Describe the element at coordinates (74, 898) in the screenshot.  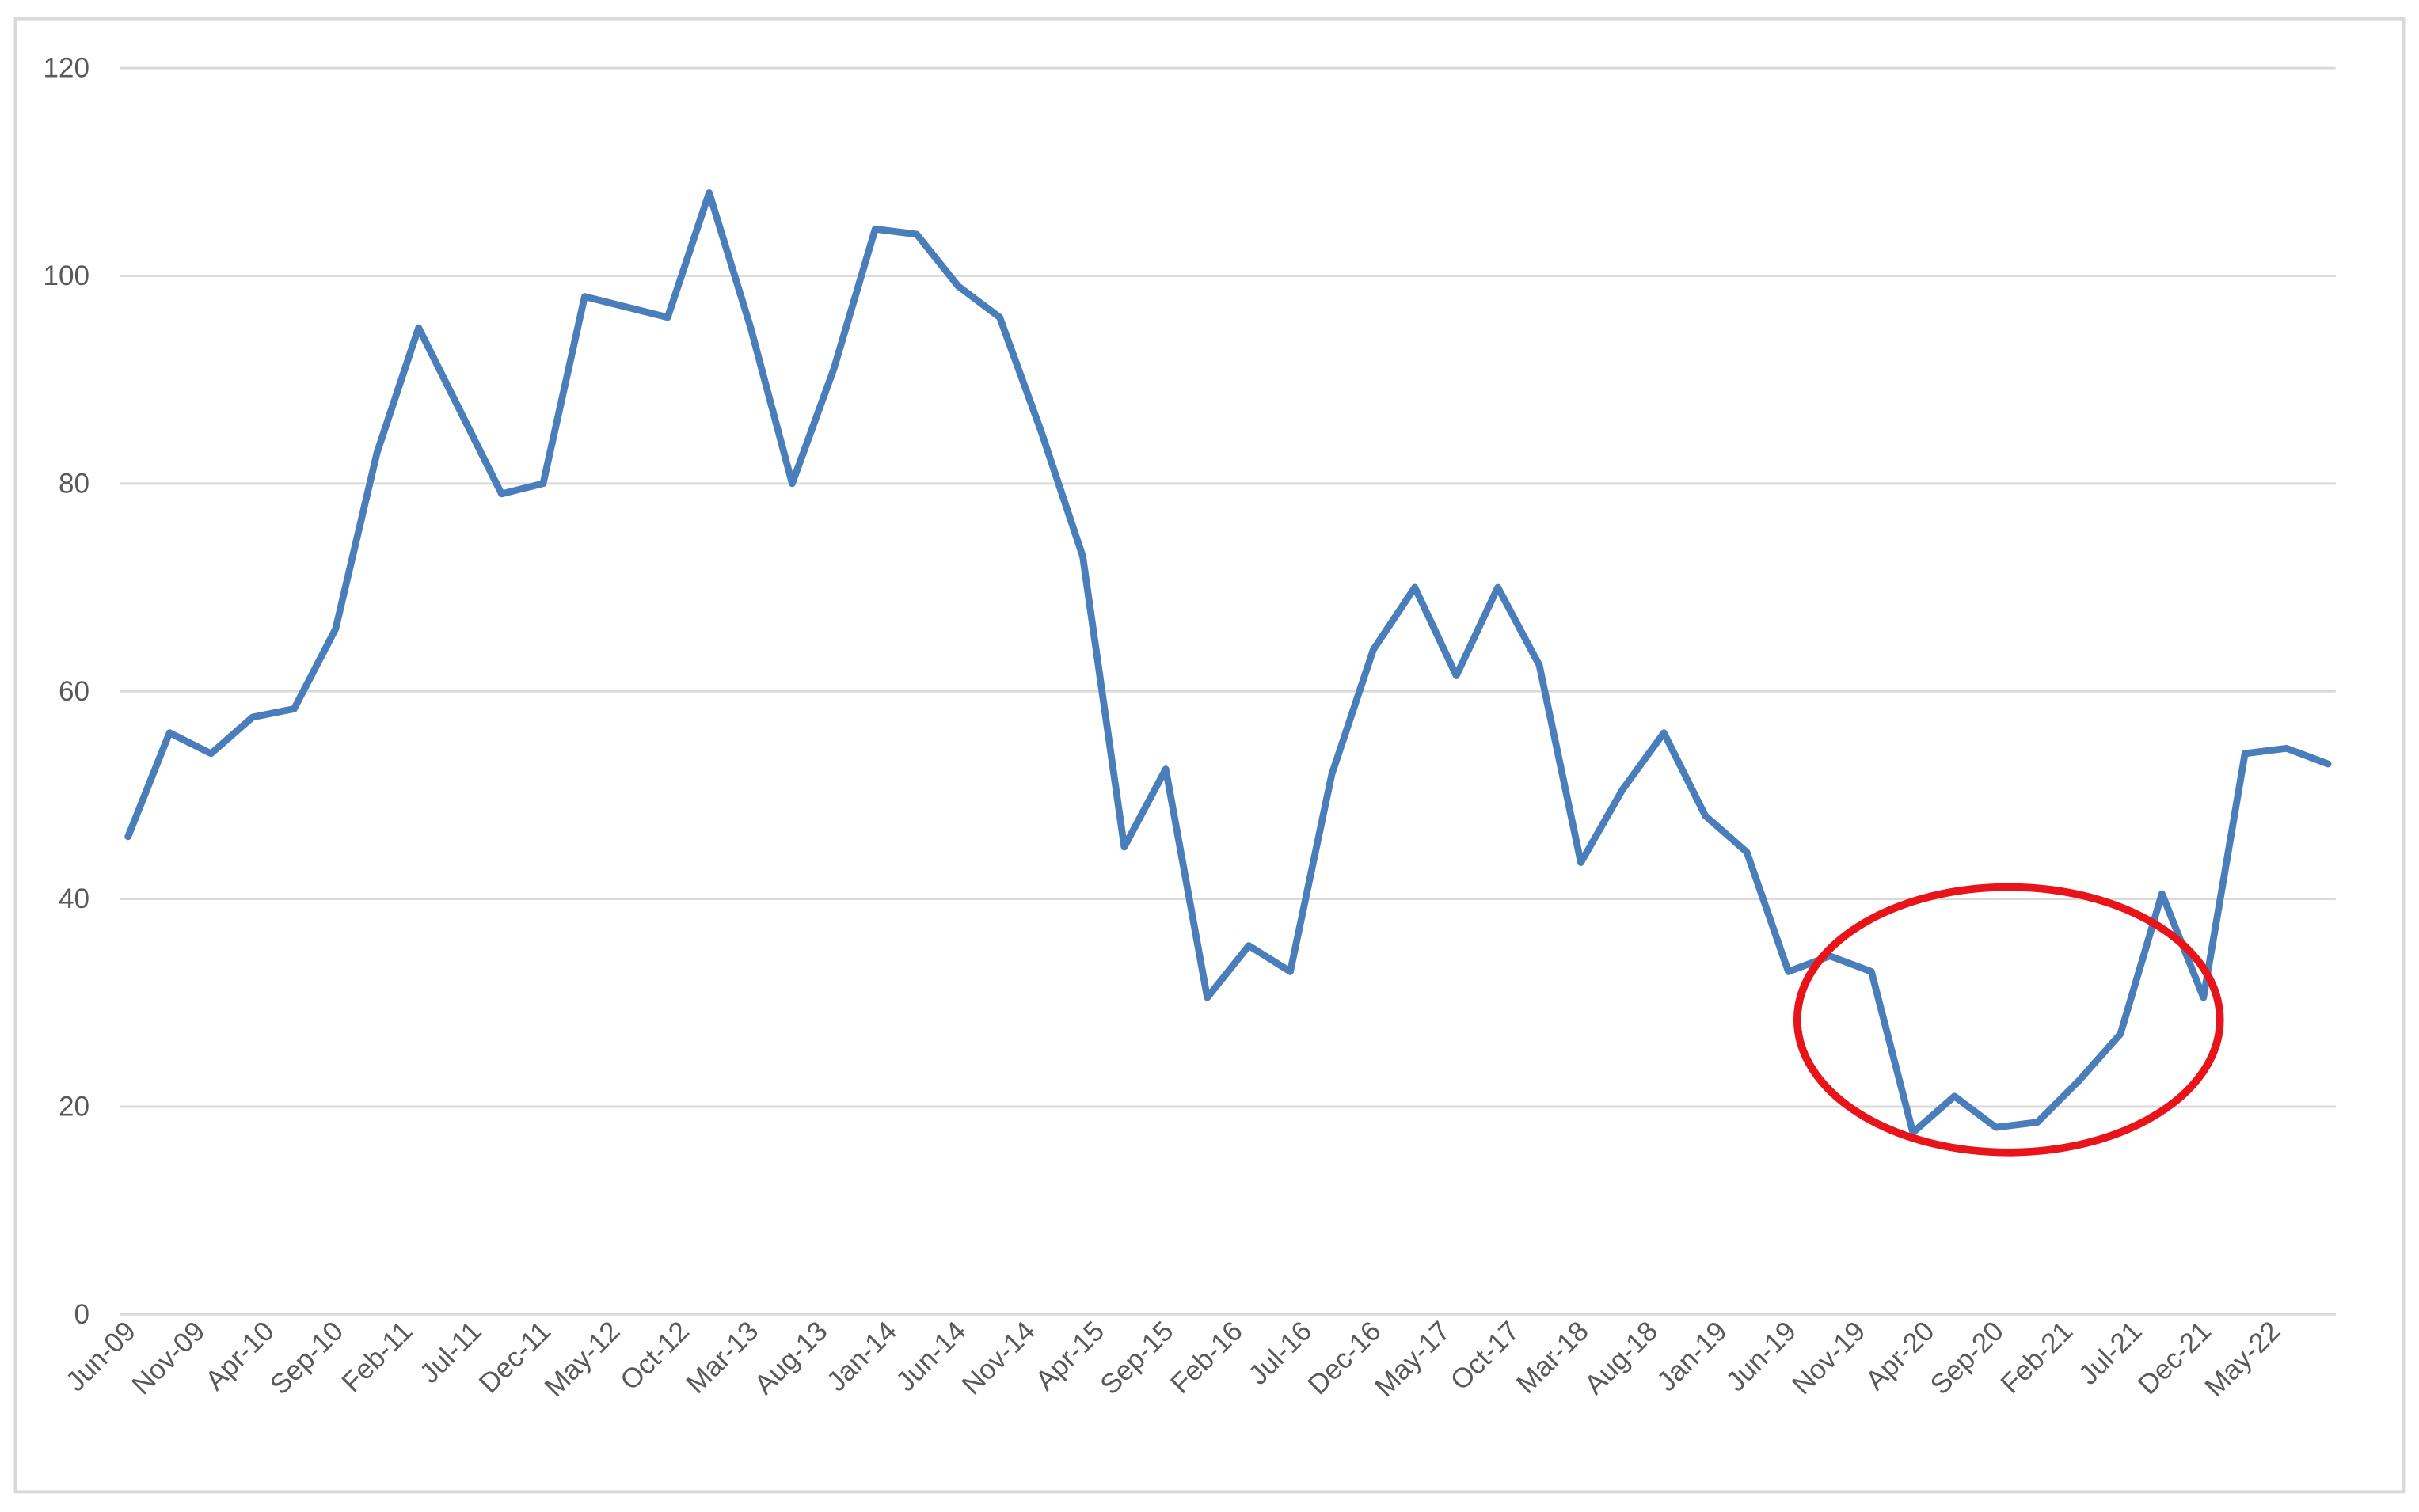
I see `y-tick-label: 40` at that location.